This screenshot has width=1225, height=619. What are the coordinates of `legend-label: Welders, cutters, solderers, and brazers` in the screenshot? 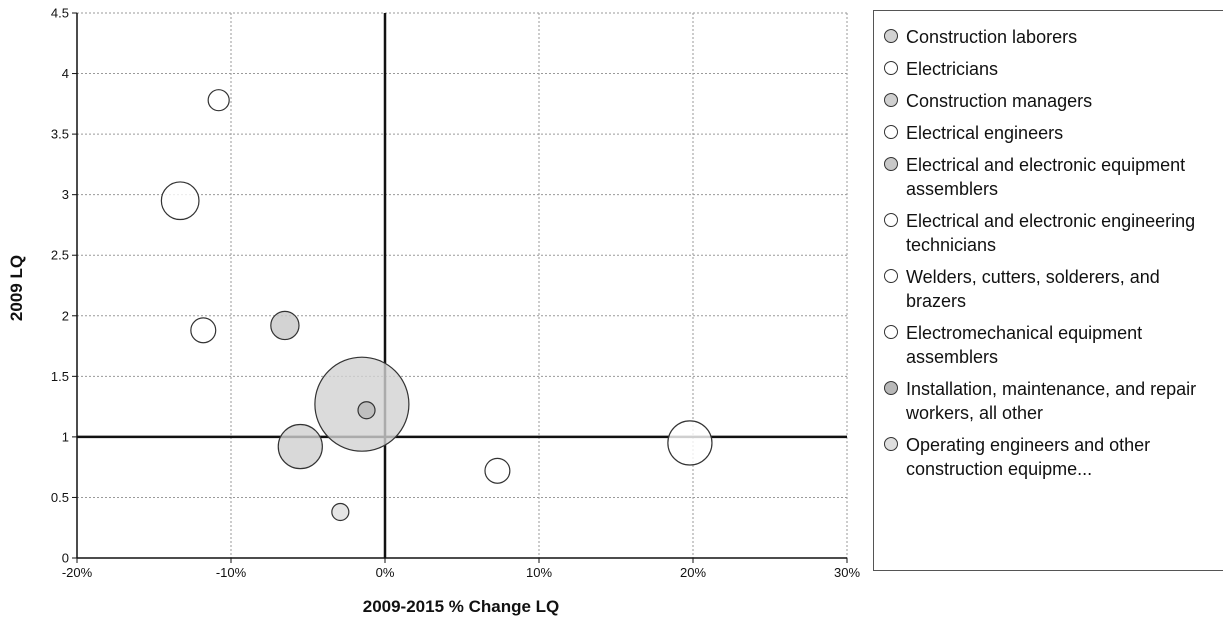 It's located at (1033, 289).